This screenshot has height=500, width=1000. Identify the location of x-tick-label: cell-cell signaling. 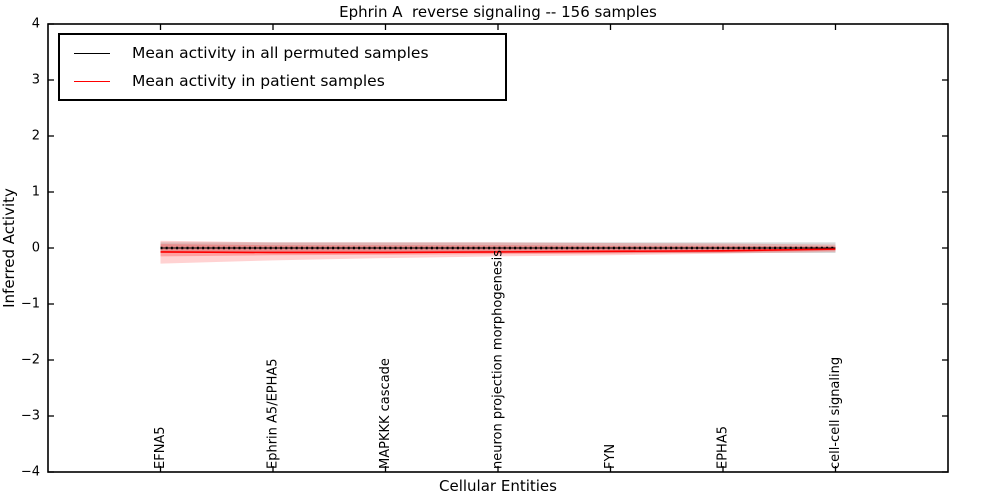
(835, 413).